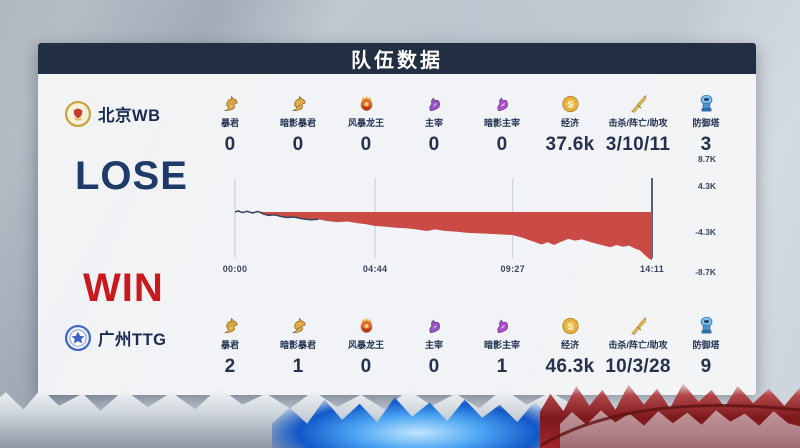 This screenshot has height=448, width=800. What do you see at coordinates (706, 144) in the screenshot?
I see `stat-value: 3` at bounding box center [706, 144].